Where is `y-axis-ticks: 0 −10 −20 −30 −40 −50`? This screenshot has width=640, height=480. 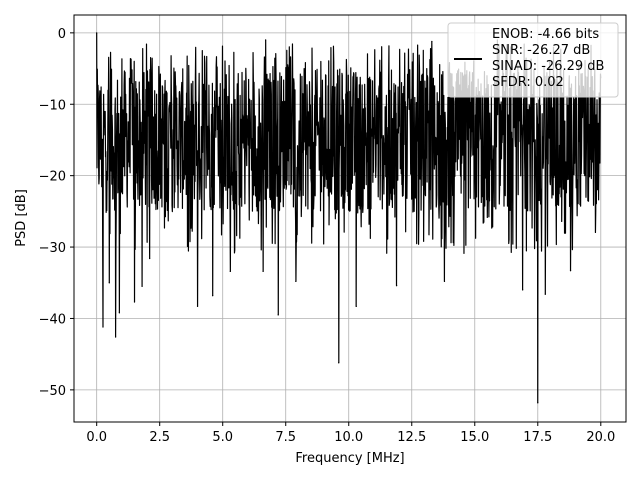 y-axis-ticks: 0 −10 −20 −30 −40 −50 is located at coordinates (56, 213).